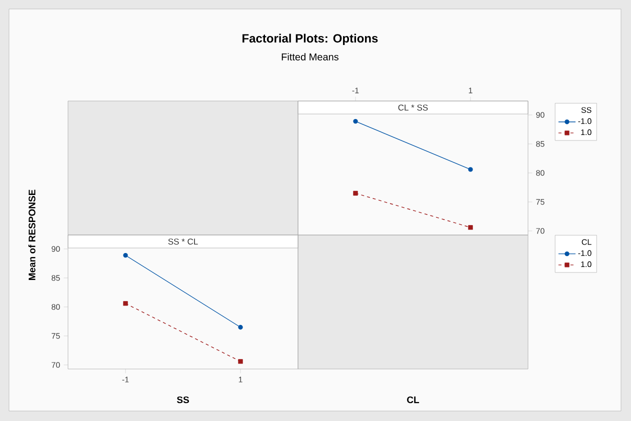 This screenshot has width=631, height=421. Describe the element at coordinates (310, 39) in the screenshot. I see `chart-title: Factorial Plots: Options` at that location.